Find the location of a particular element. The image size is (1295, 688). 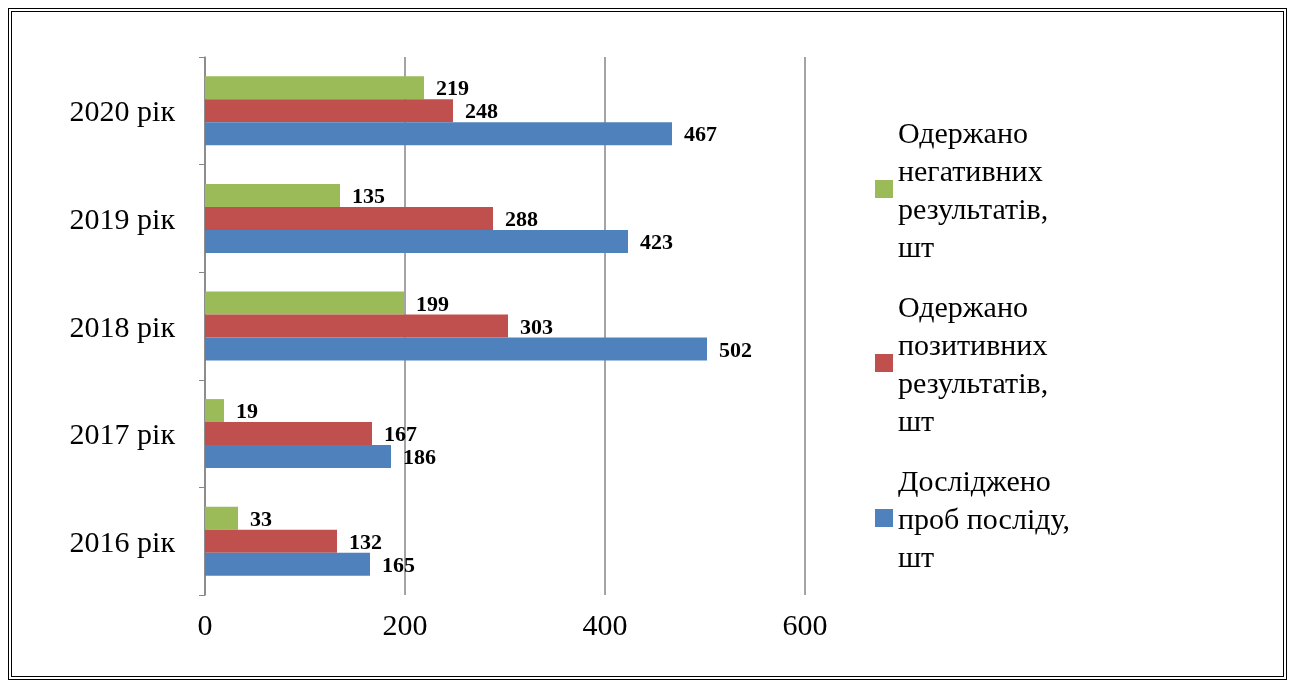

data-label: 502 is located at coordinates (735, 349).